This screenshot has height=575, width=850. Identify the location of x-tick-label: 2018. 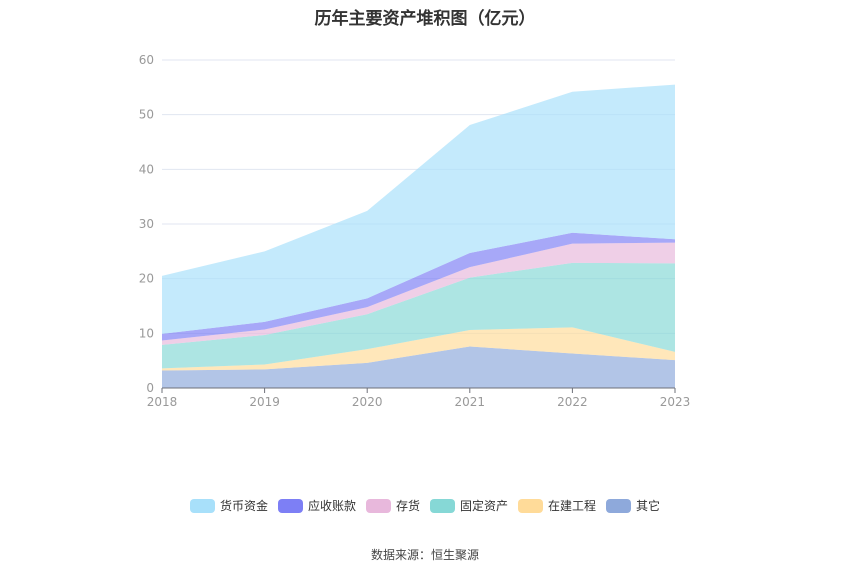
(162, 402).